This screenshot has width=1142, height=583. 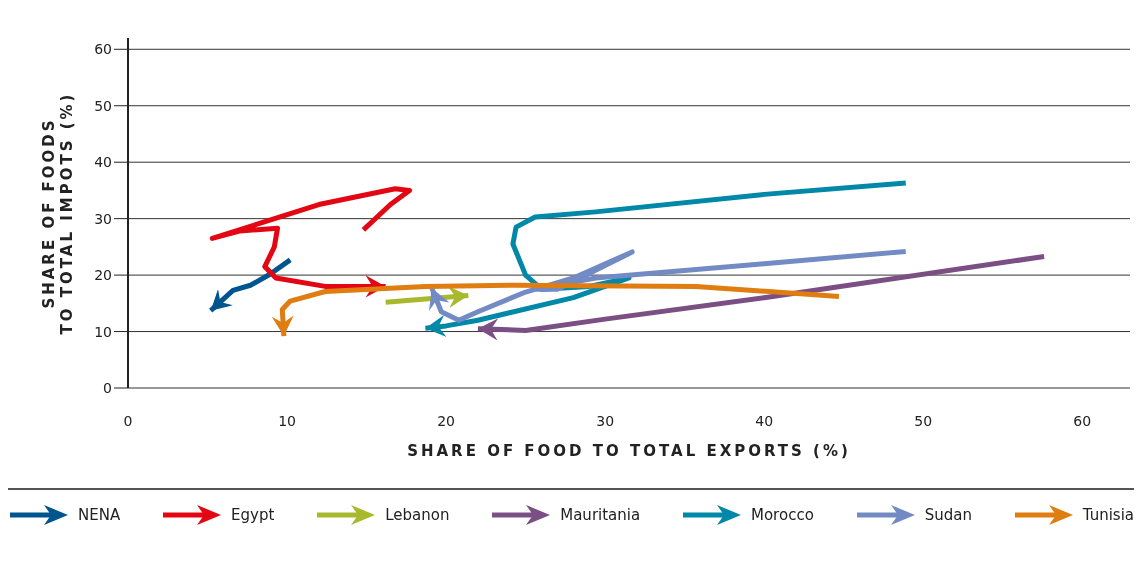 I want to click on x-tick-label: 20, so click(x=446, y=420).